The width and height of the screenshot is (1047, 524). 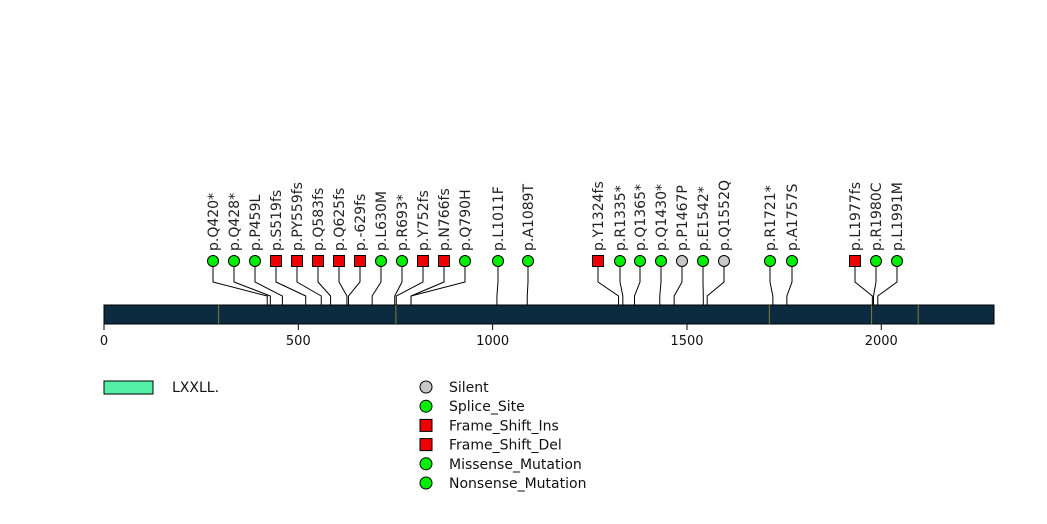 I want to click on protein-track, so click(x=549, y=314).